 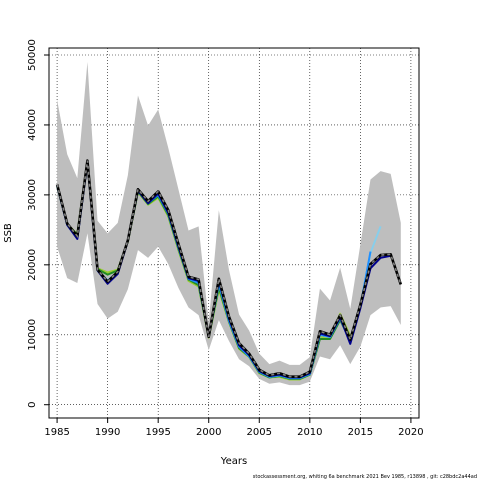 I want to click on x-tick-label: 1995, so click(x=157, y=432).